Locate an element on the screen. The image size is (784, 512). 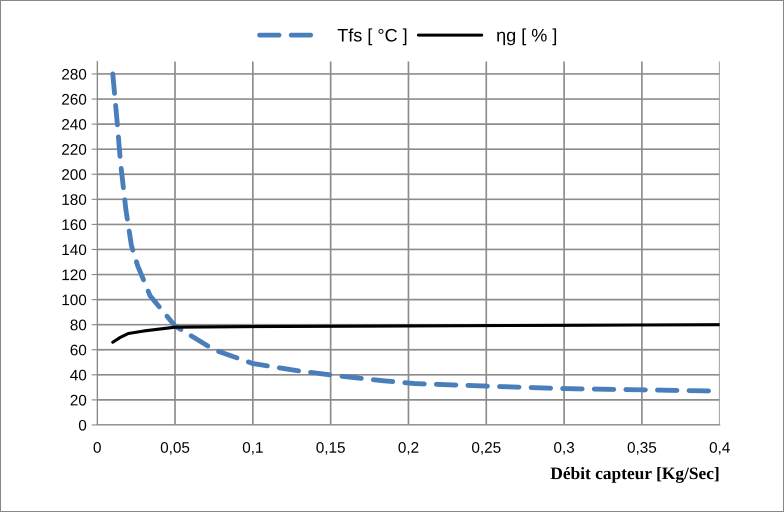
x-tick-label: 0,35 is located at coordinates (642, 448).